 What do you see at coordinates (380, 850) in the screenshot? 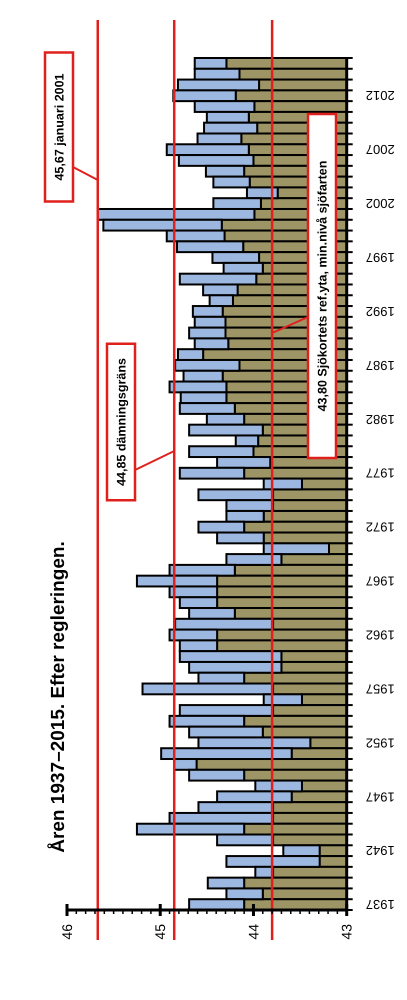
I see `y-tick-label: 1942` at bounding box center [380, 850].